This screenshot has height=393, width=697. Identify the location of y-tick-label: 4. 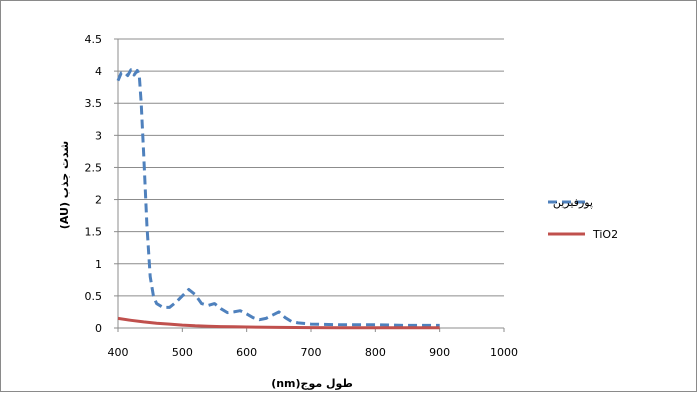
(98, 71).